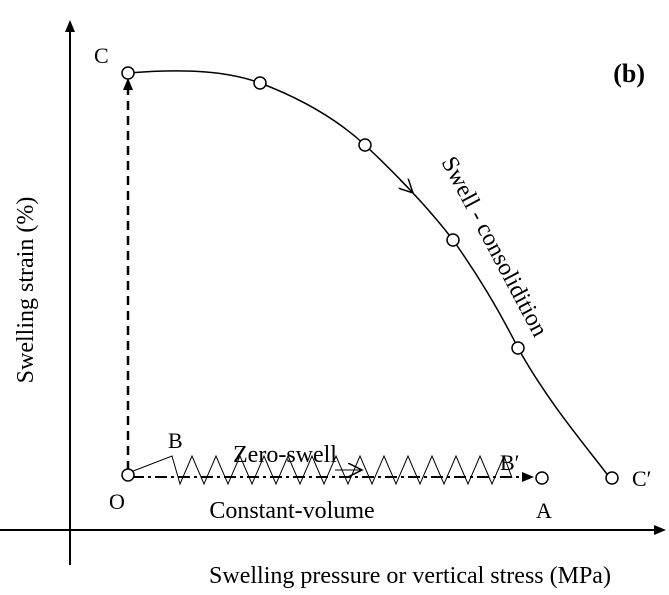 Image resolution: width=669 pixels, height=595 pixels. Describe the element at coordinates (285, 455) in the screenshot. I see `path-label: Zero-swell` at that location.